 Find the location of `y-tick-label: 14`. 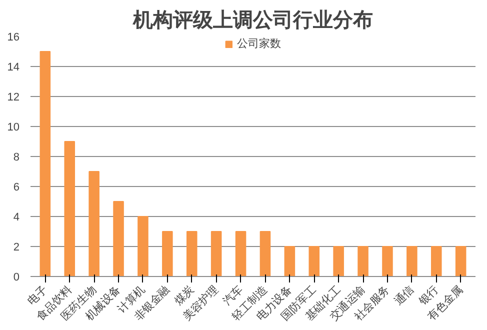

y-tick-label: 14 is located at coordinates (13, 68).